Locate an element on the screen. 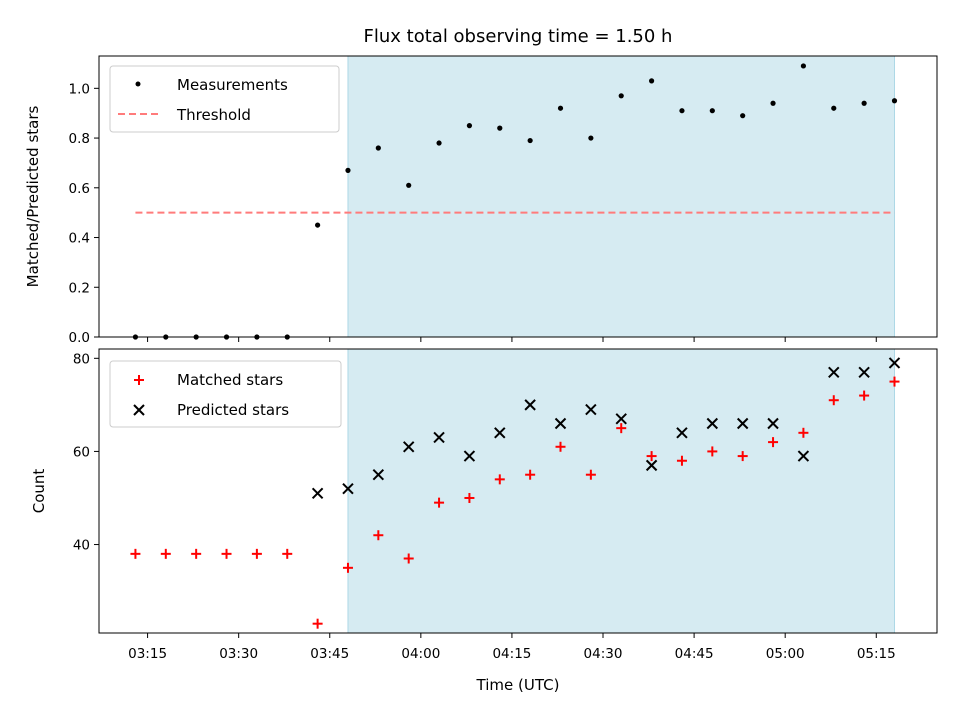  top-y-tick-label: 0.6 is located at coordinates (79, 189).